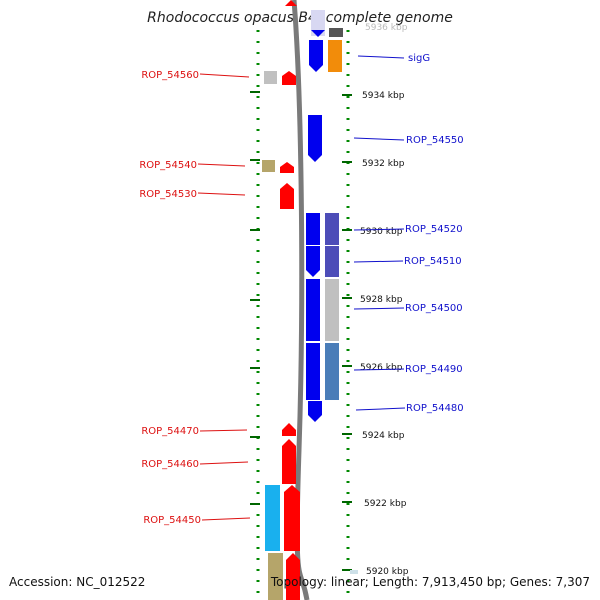  I want to click on genome-backbone, so click(300, 300).